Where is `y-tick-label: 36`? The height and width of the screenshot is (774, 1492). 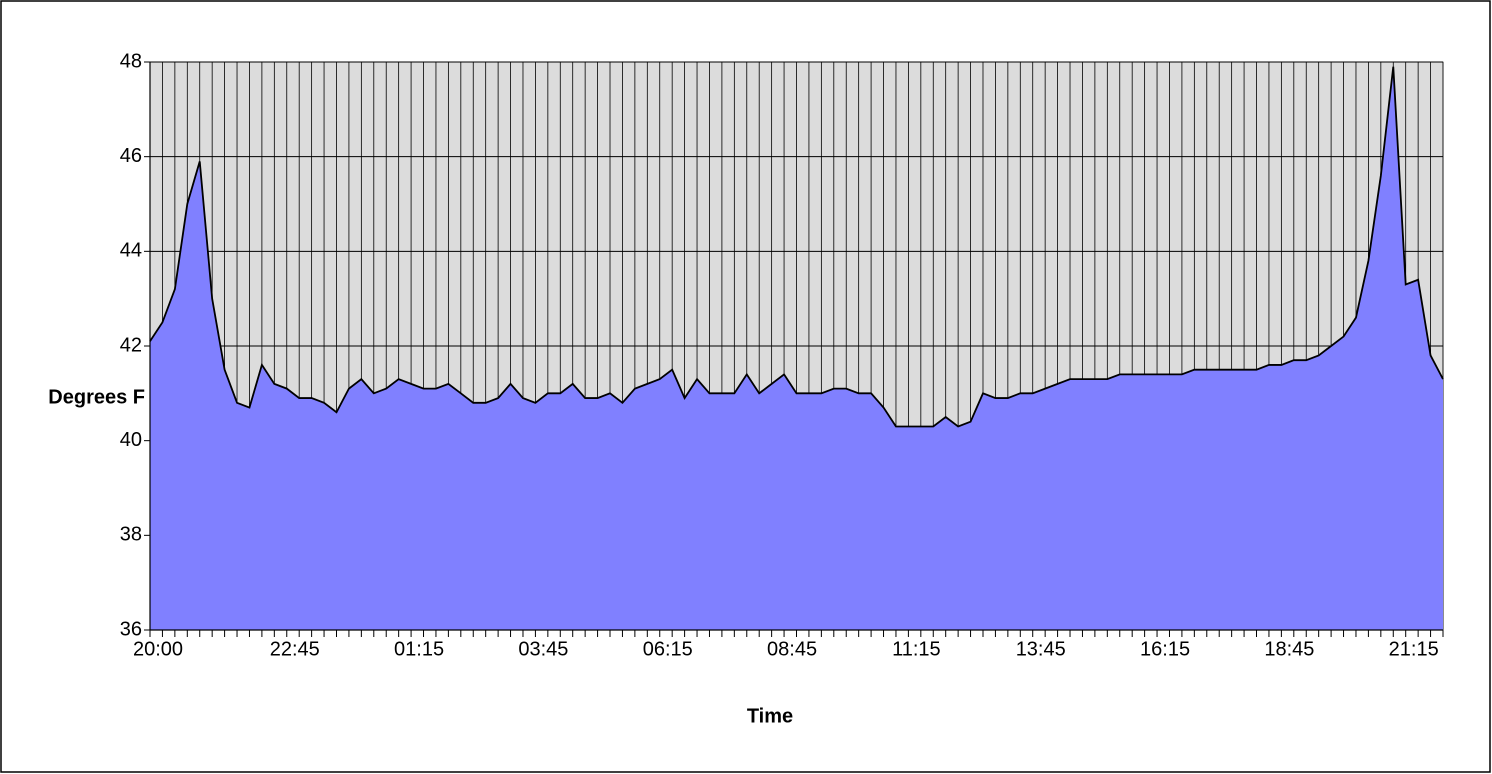 y-tick-label: 36 is located at coordinates (131, 629).